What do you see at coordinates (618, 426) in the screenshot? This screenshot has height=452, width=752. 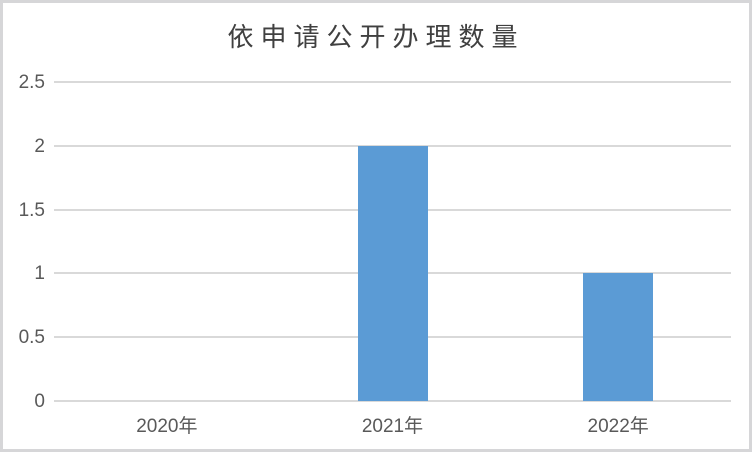 I see `x-tick-label: 2022年` at bounding box center [618, 426].